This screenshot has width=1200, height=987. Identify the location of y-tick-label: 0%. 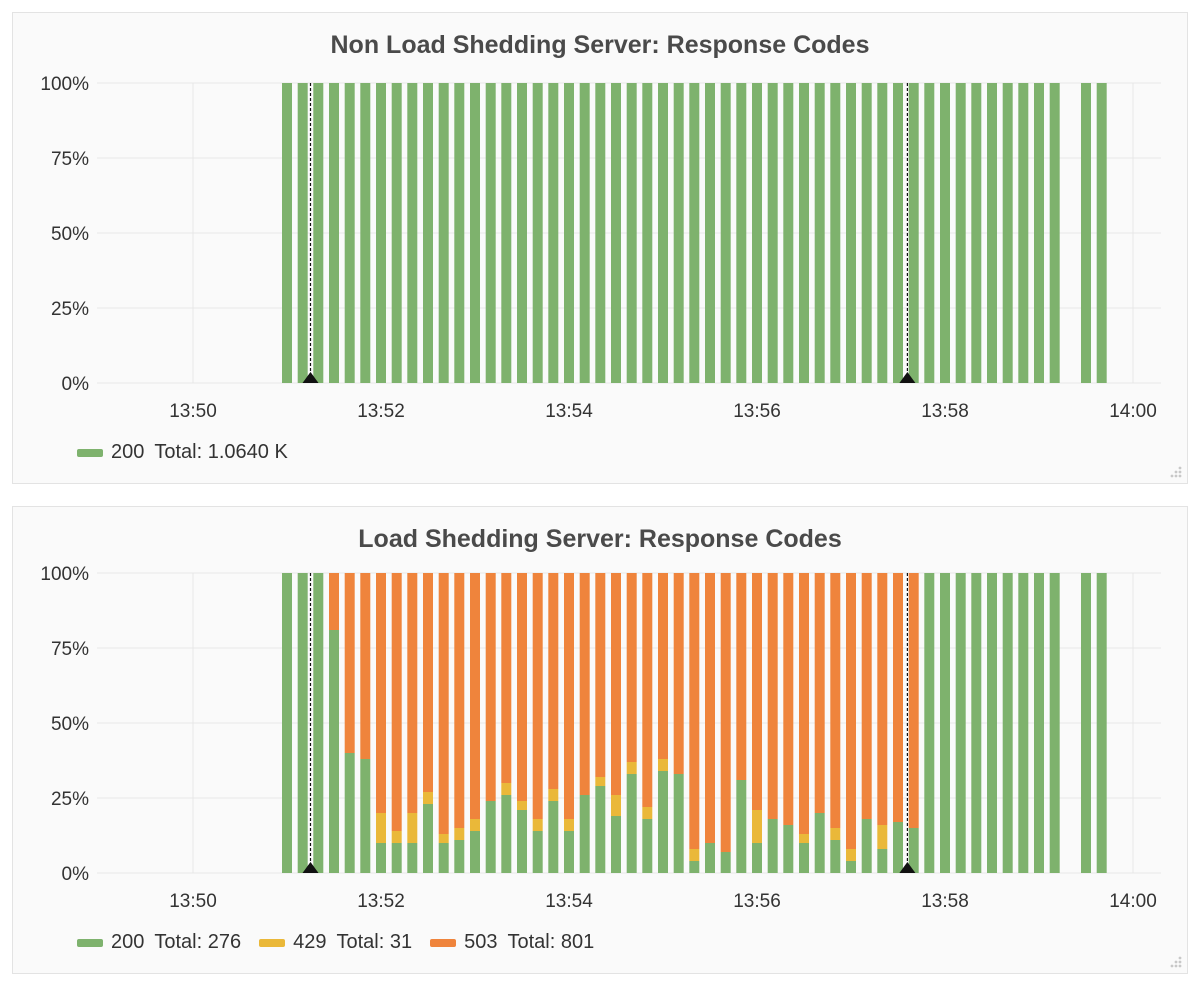
(76, 874).